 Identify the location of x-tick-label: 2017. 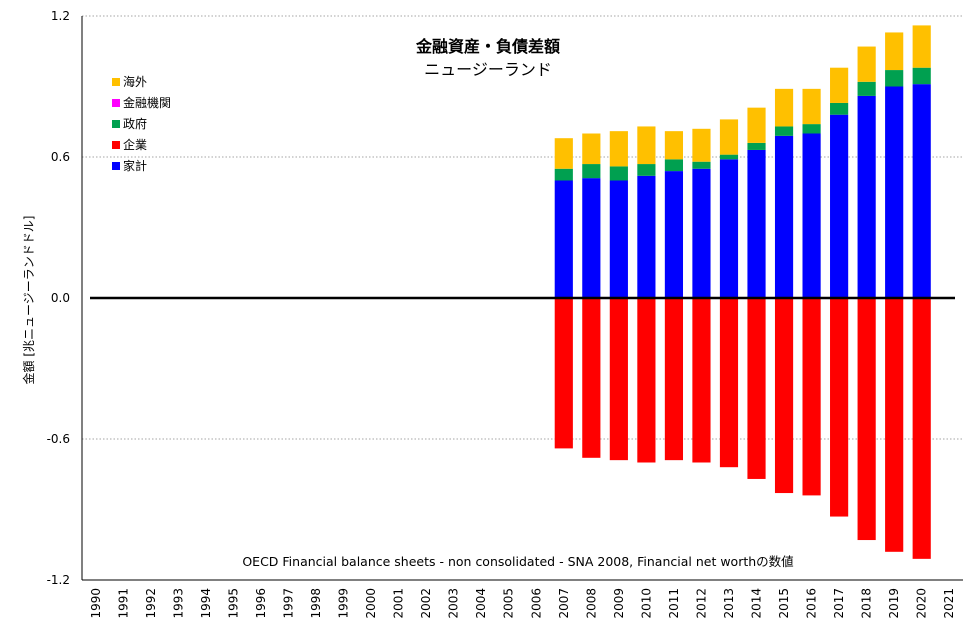
(839, 603).